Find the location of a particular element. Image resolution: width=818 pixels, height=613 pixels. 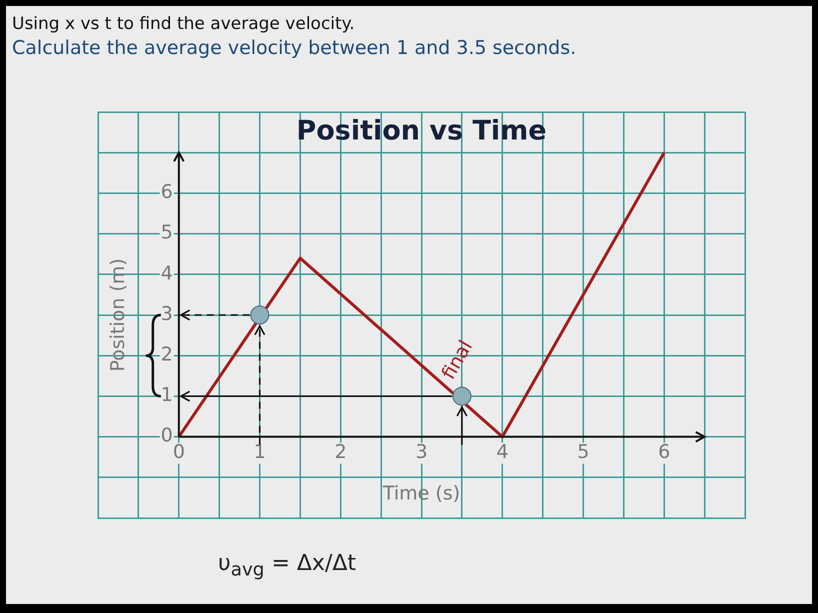

x-tick-label: 5 is located at coordinates (583, 452).